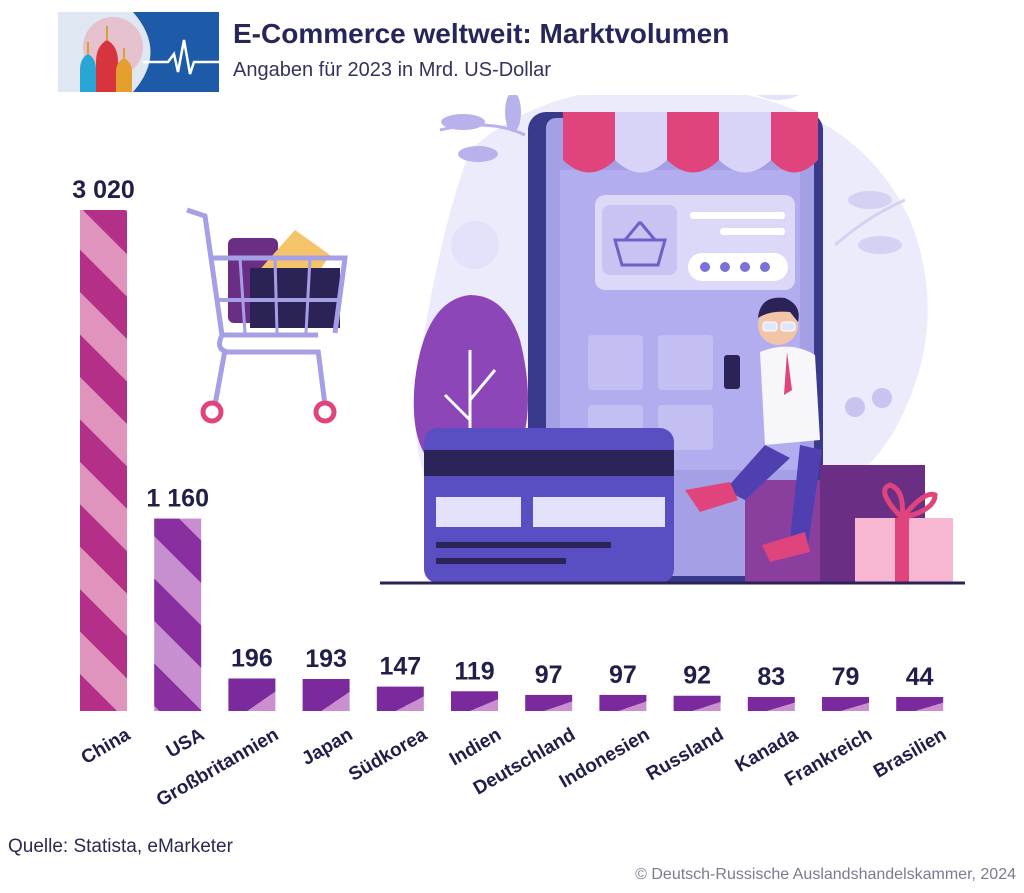  I want to click on bar-japan, so click(326, 694).